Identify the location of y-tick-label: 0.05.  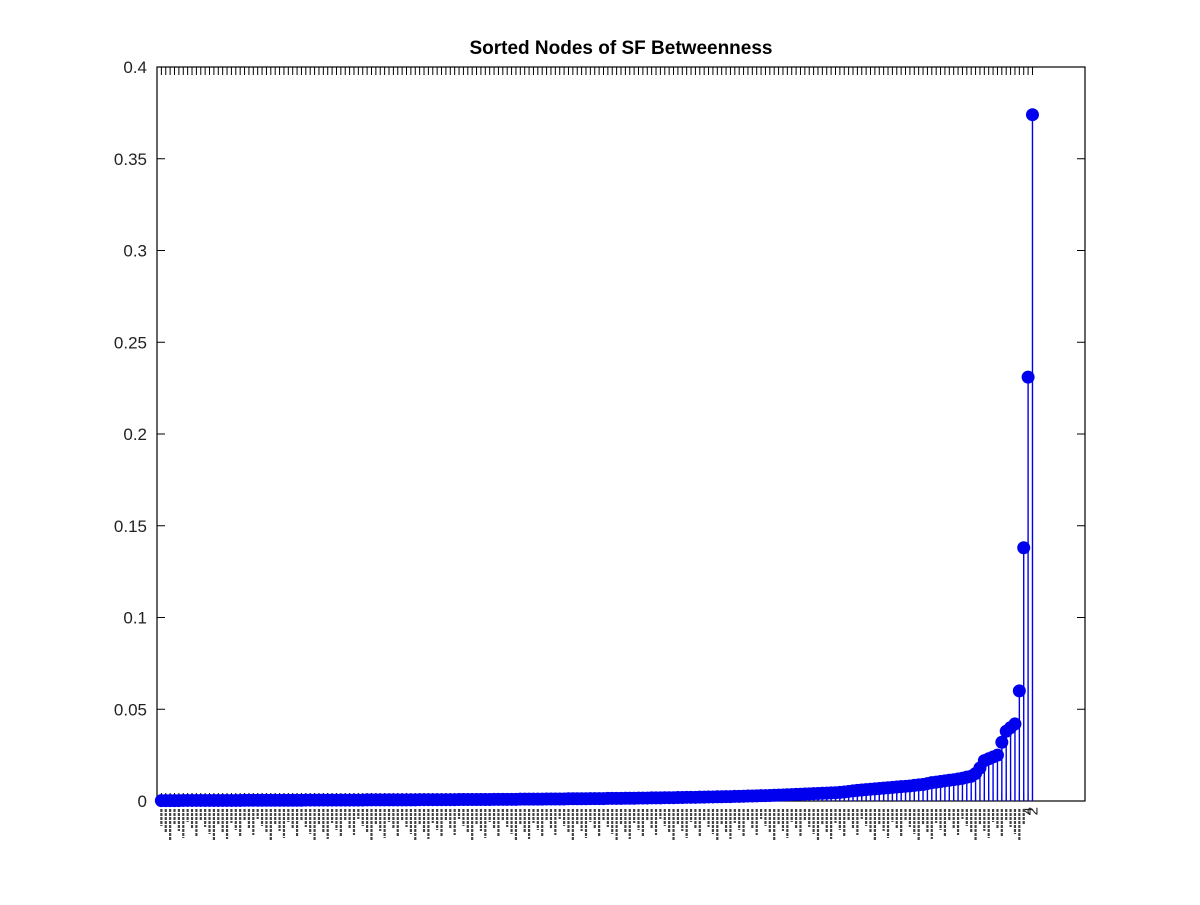
(130, 709).